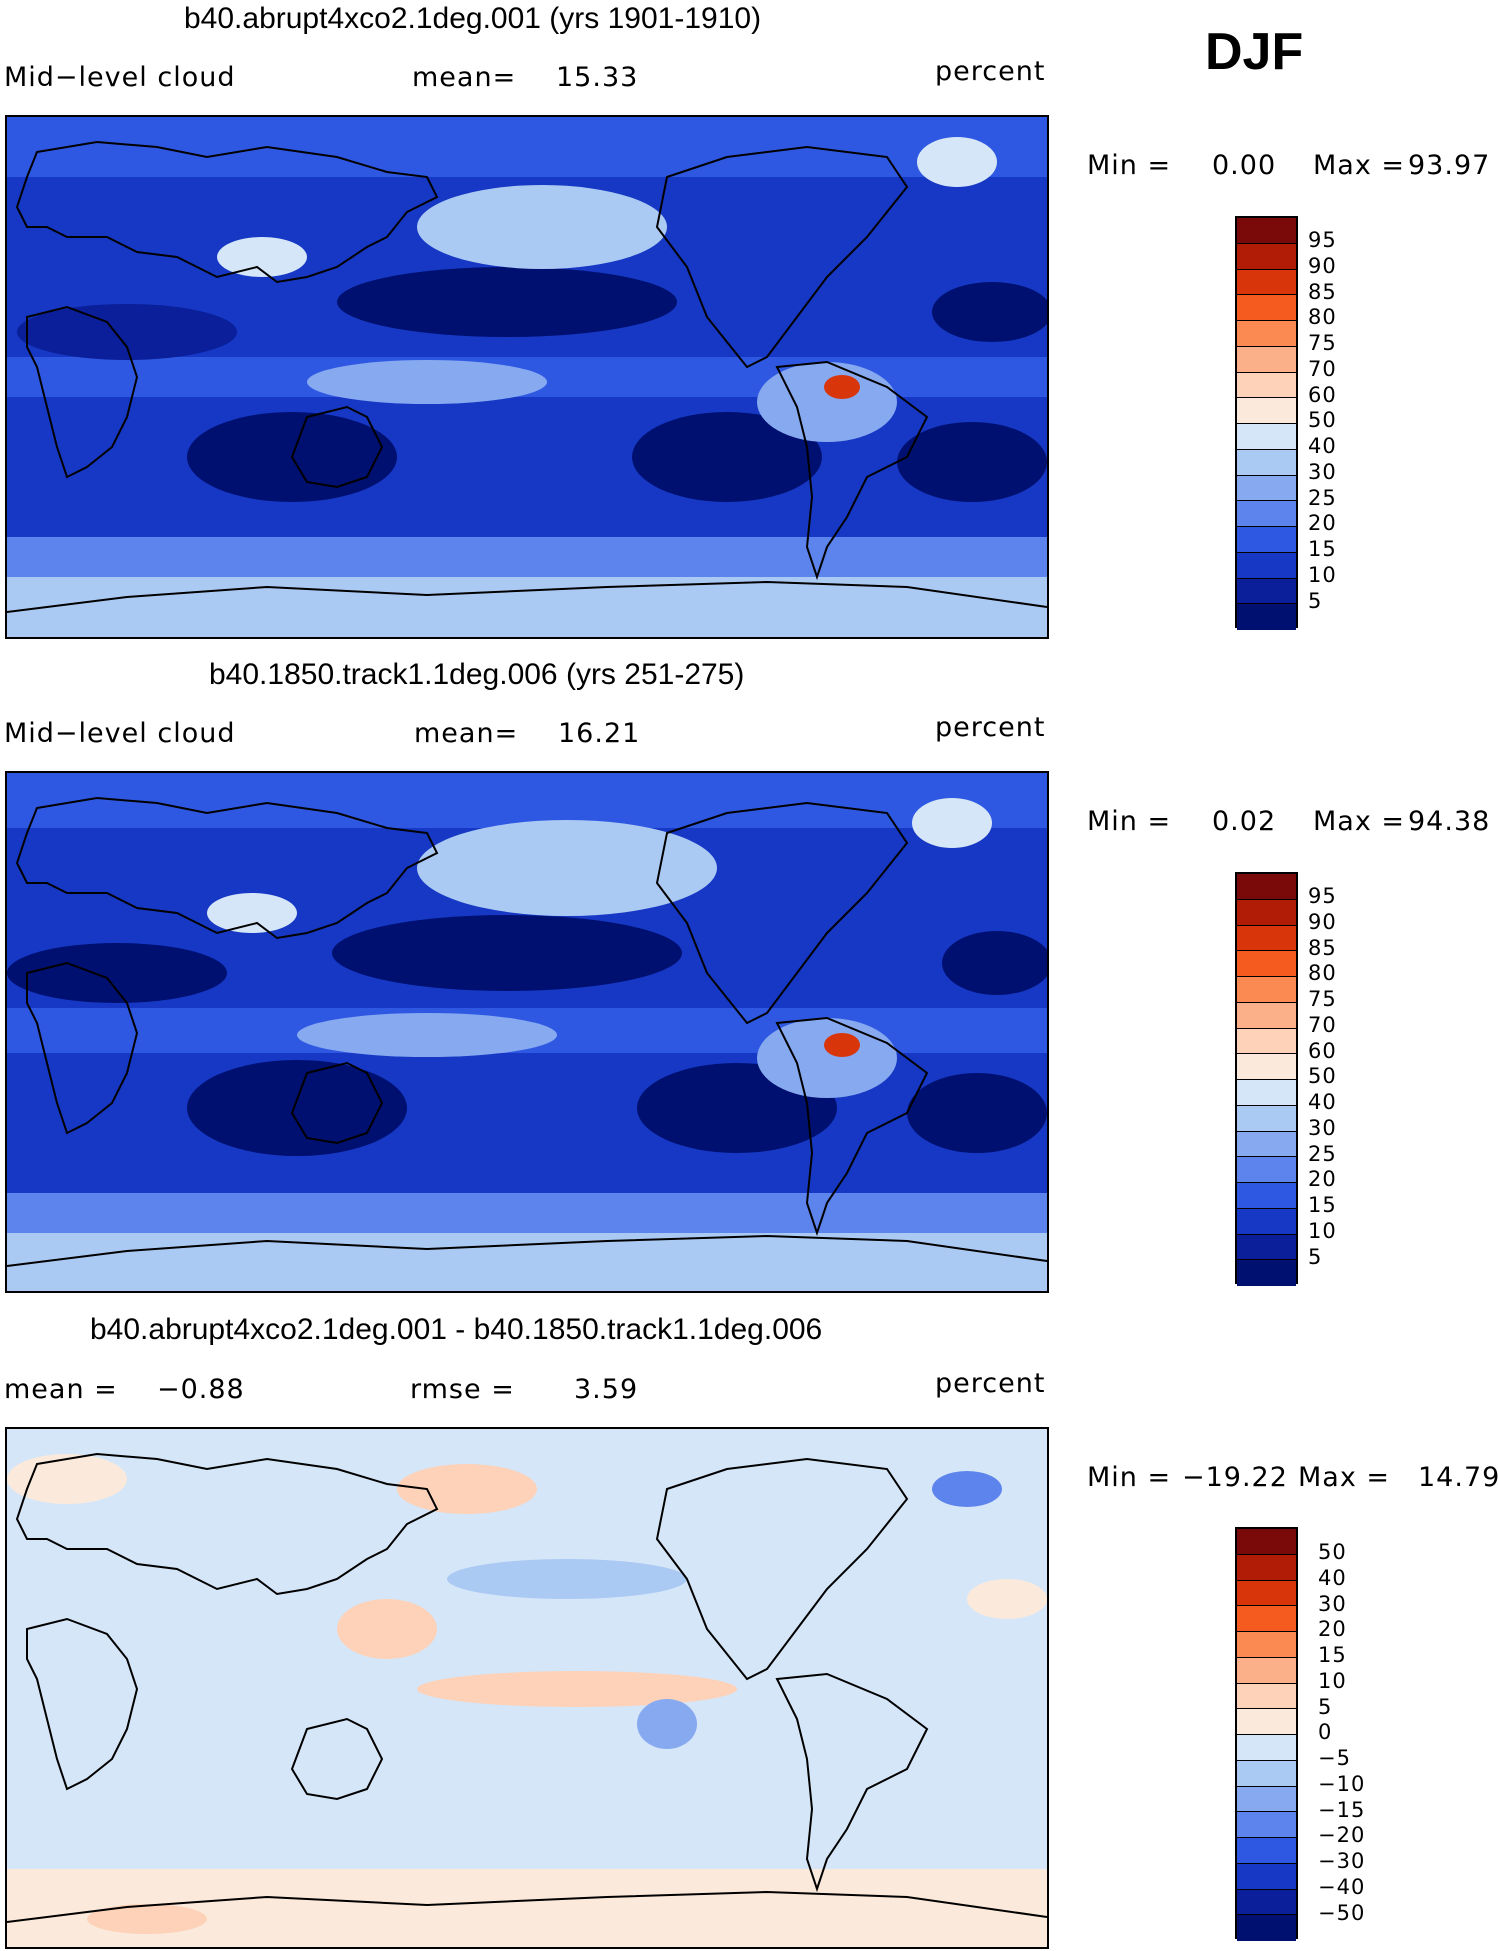 This screenshot has height=1951, width=1498. I want to click on colorbar-1-label: 85, so click(1322, 292).